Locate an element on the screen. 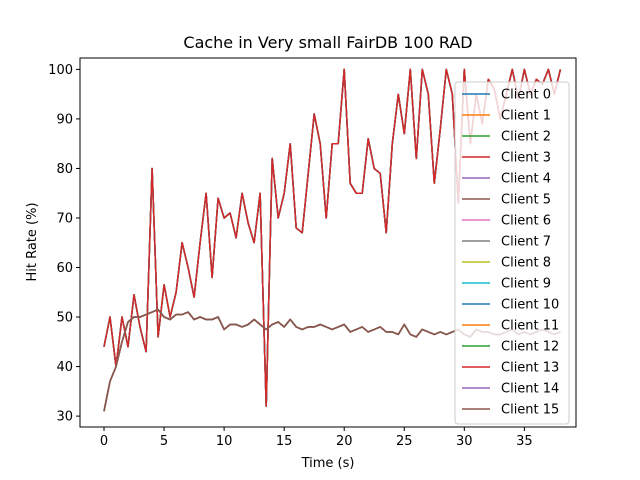  legend-entry-label: Client 6 is located at coordinates (526, 221).